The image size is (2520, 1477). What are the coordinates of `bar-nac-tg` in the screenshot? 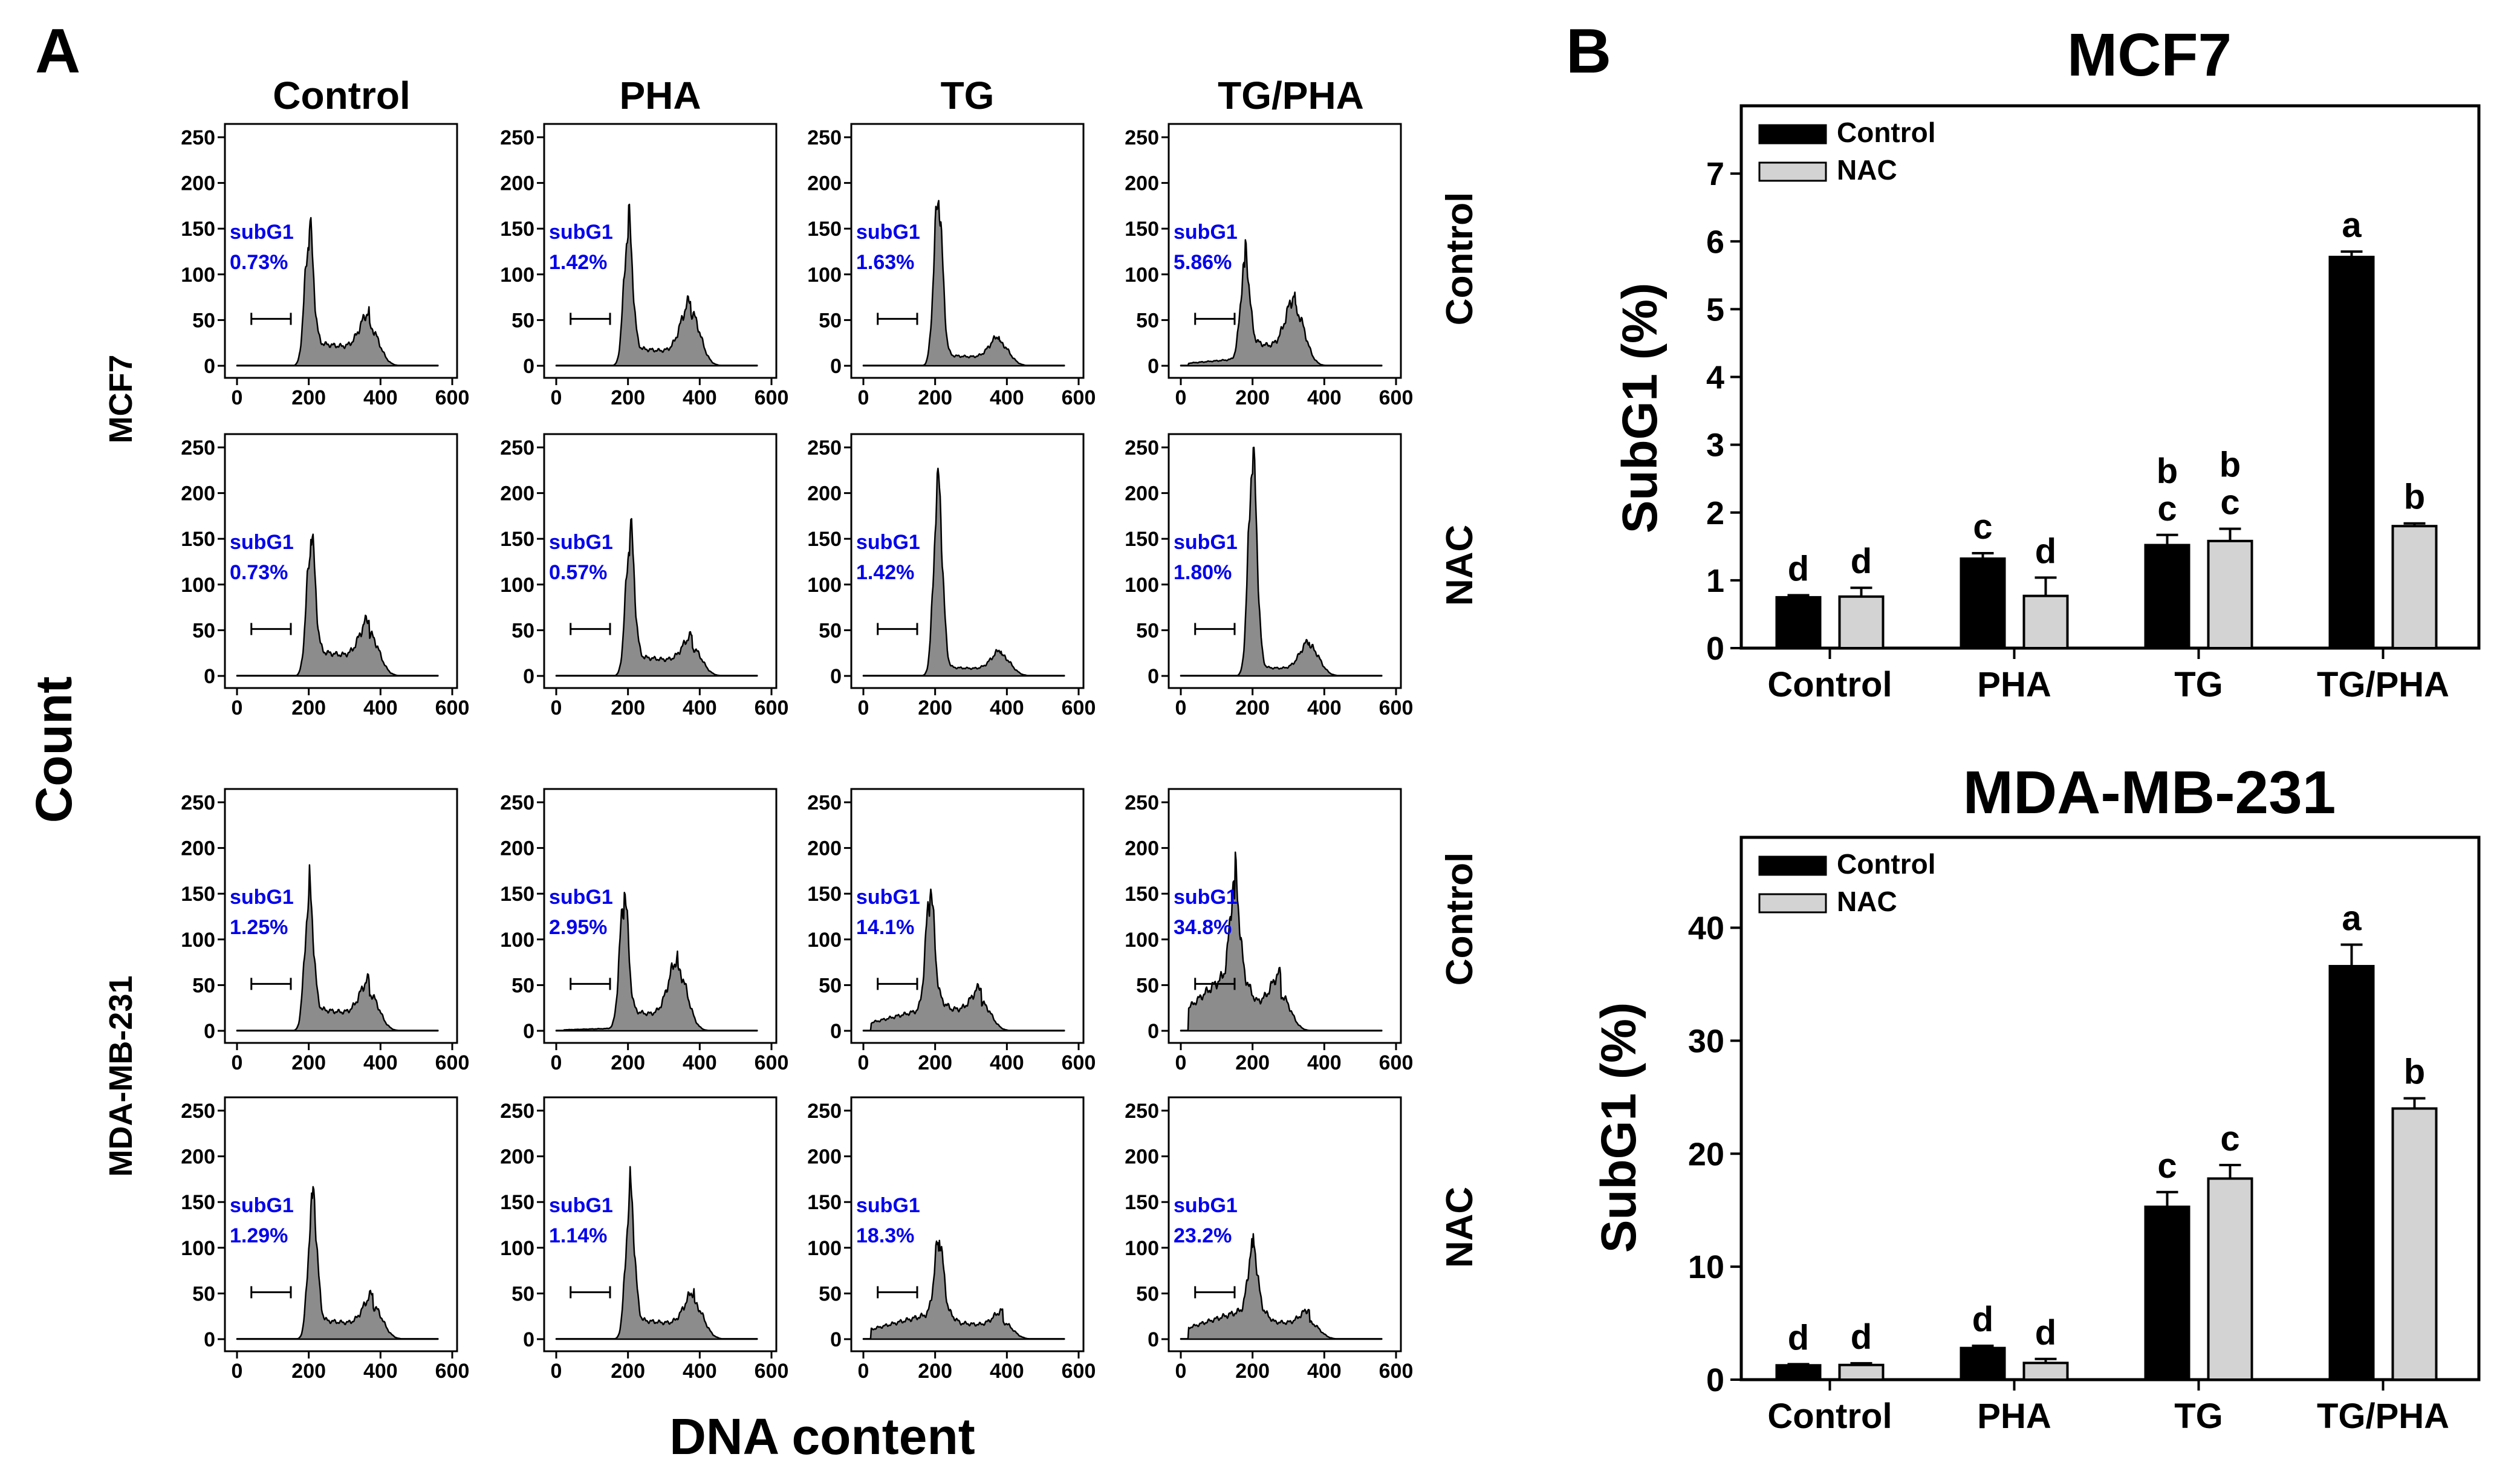 It's located at (2230, 594).